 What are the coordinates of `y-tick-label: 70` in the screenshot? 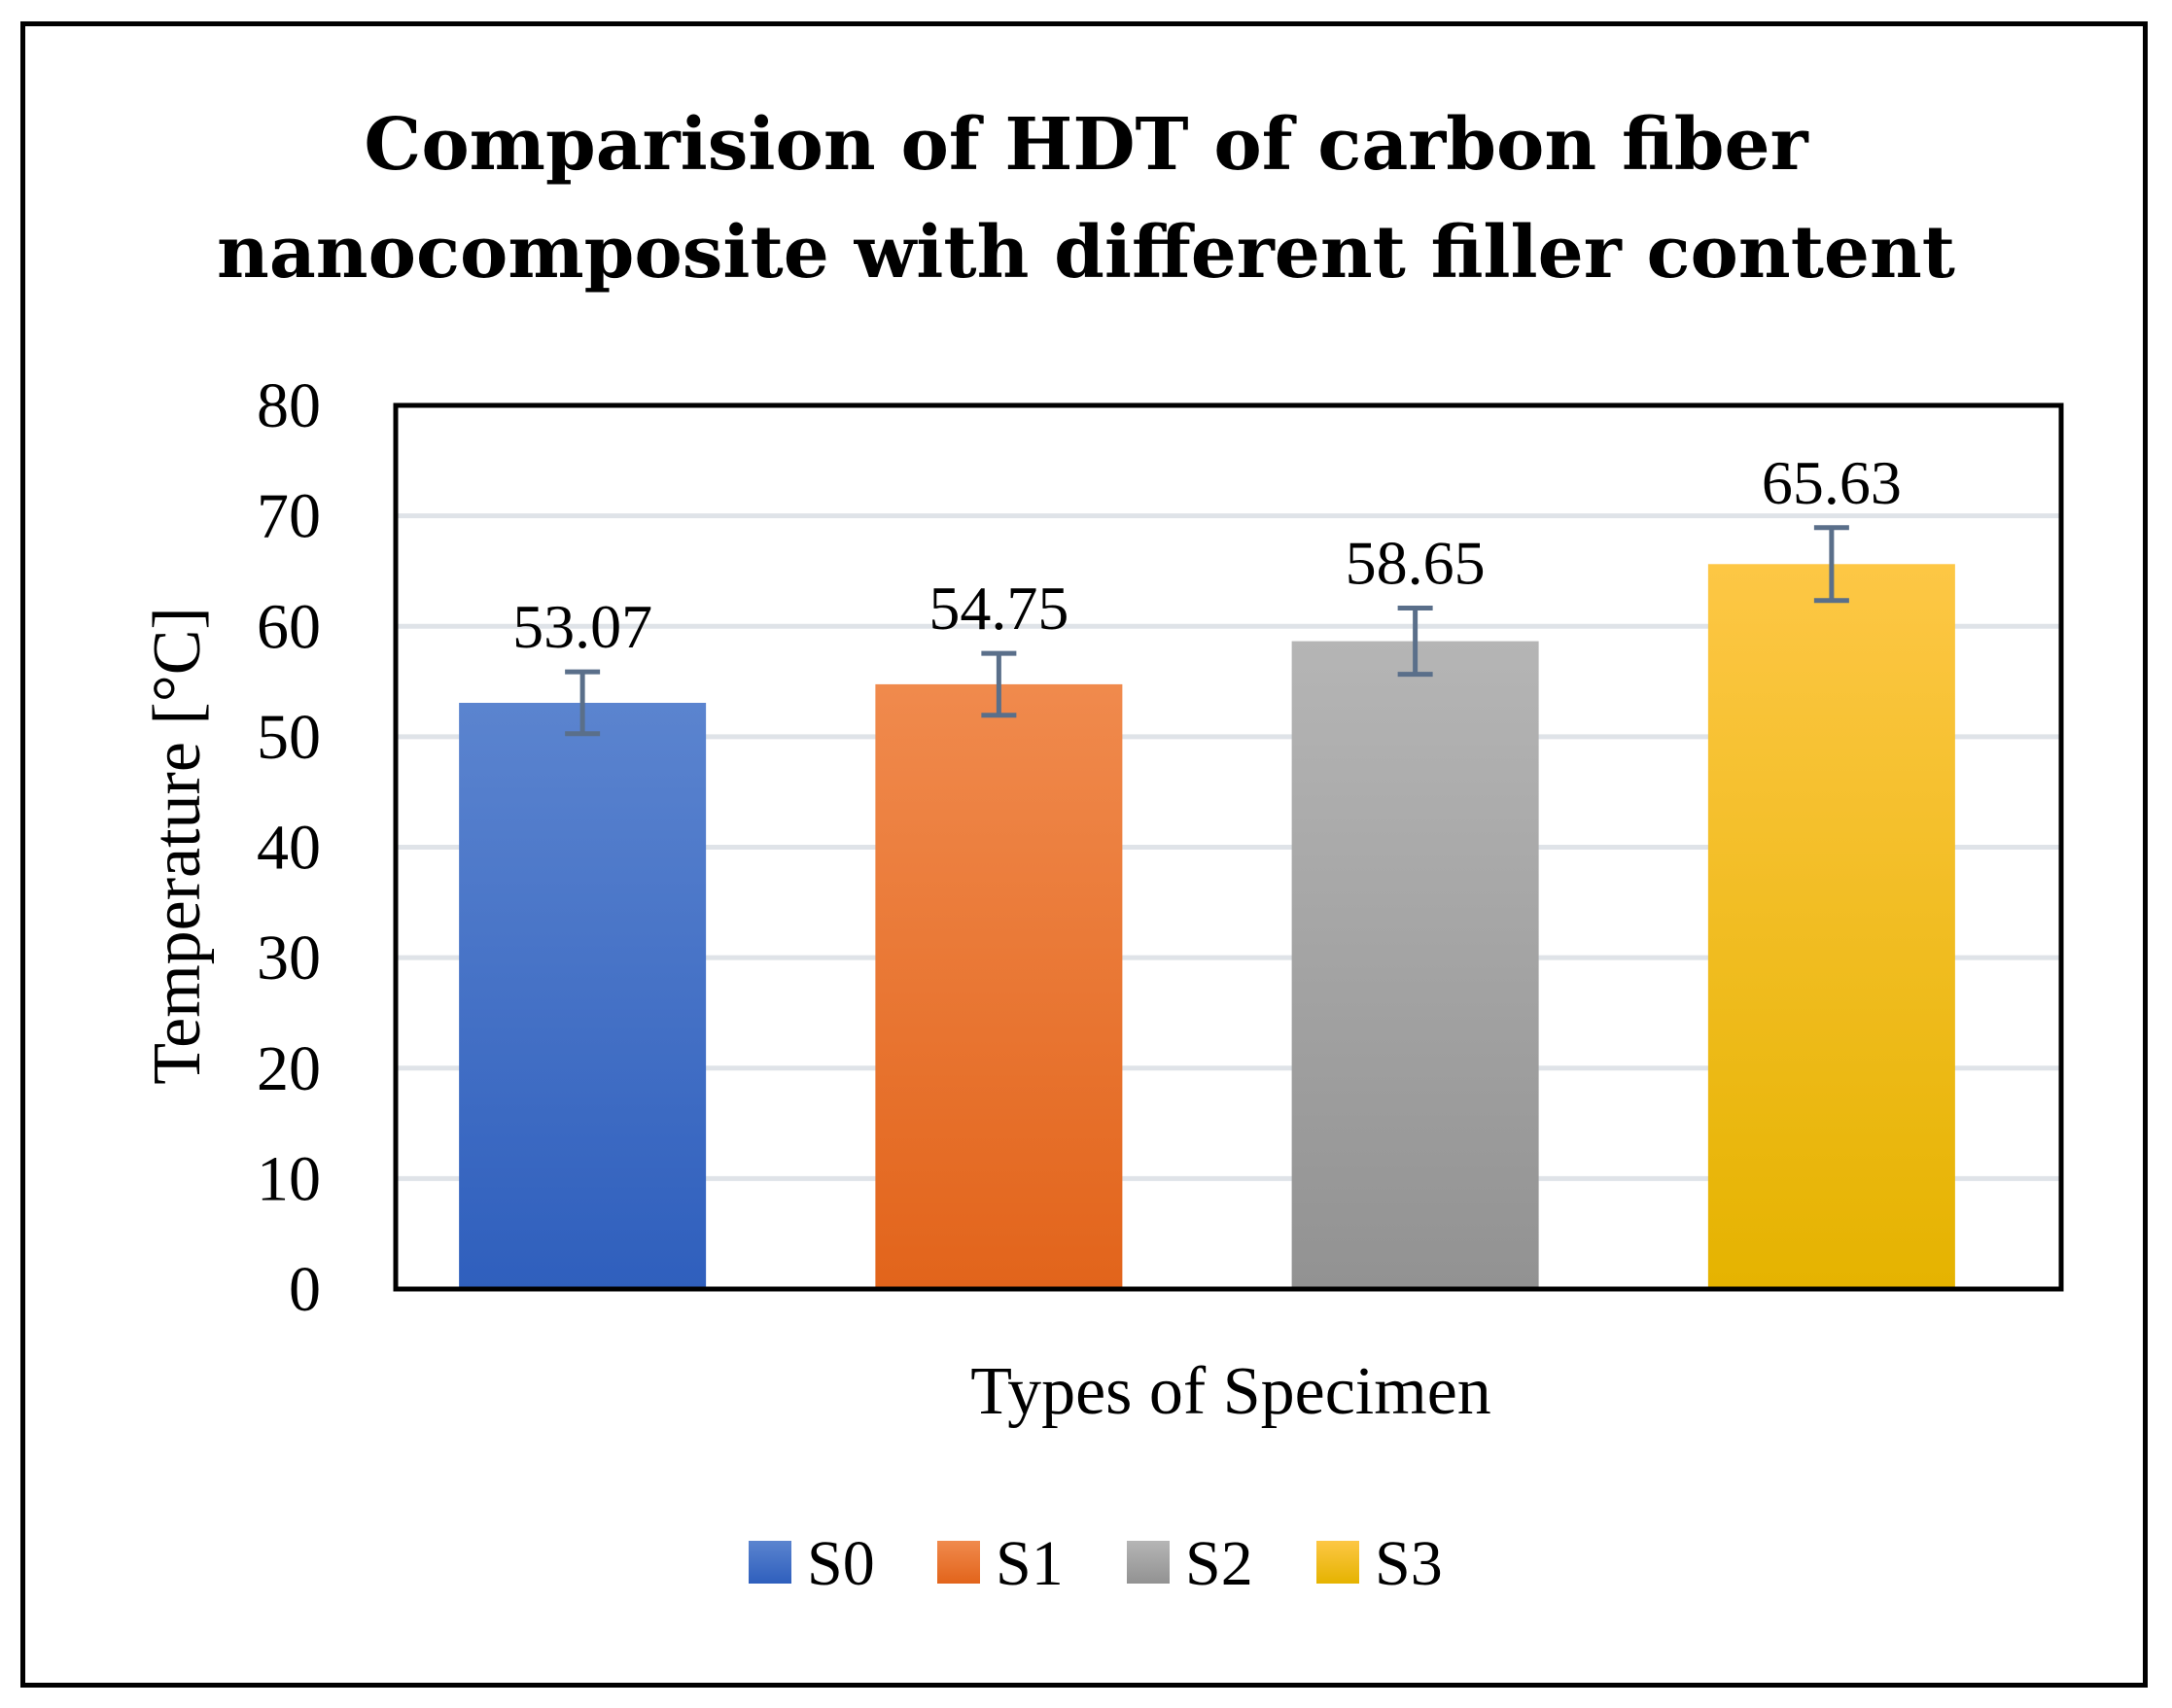 It's located at (289, 516).